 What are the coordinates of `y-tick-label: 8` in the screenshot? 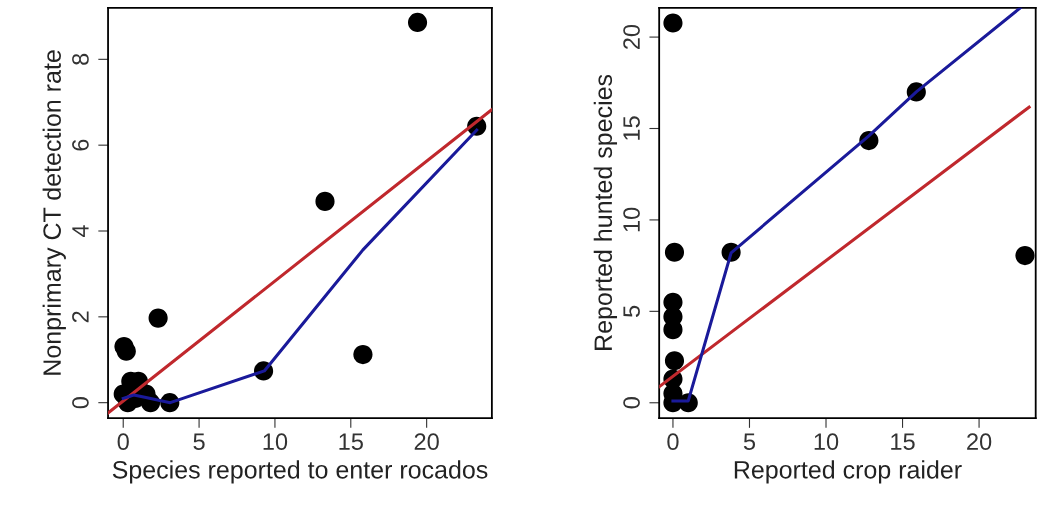 It's located at (80, 59).